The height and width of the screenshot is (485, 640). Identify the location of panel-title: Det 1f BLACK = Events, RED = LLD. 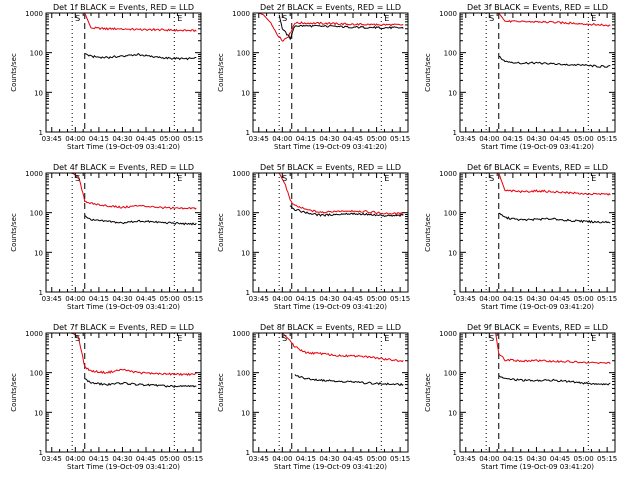
(123, 7).